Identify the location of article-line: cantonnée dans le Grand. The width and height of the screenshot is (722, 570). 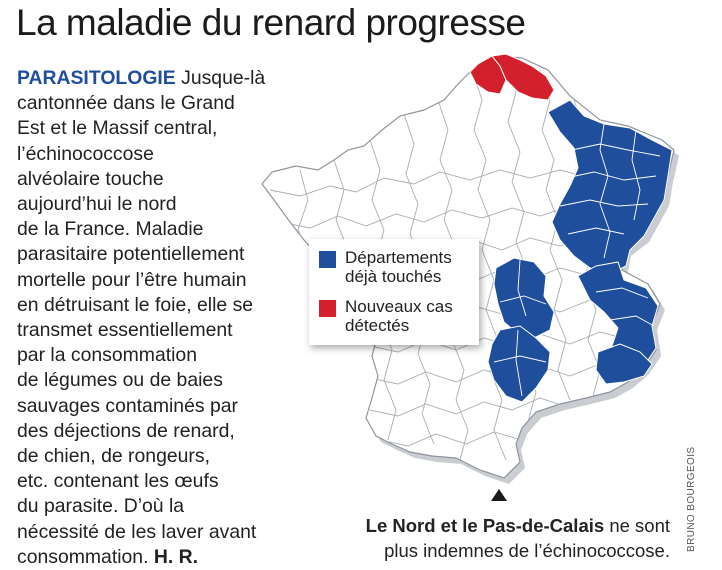
(126, 103).